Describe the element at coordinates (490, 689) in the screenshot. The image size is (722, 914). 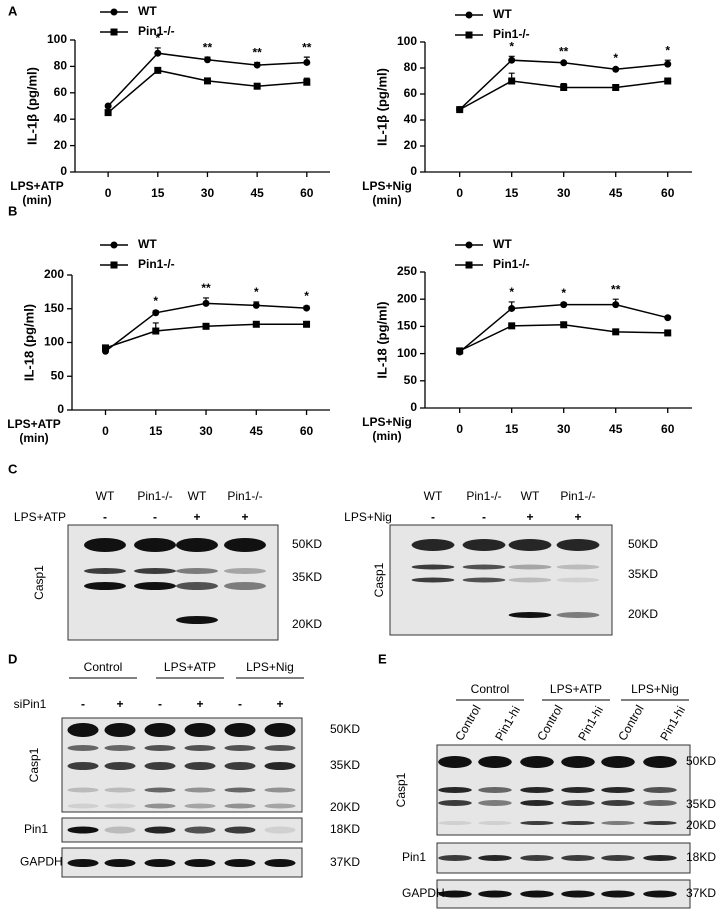
I see `group-label: Control` at that location.